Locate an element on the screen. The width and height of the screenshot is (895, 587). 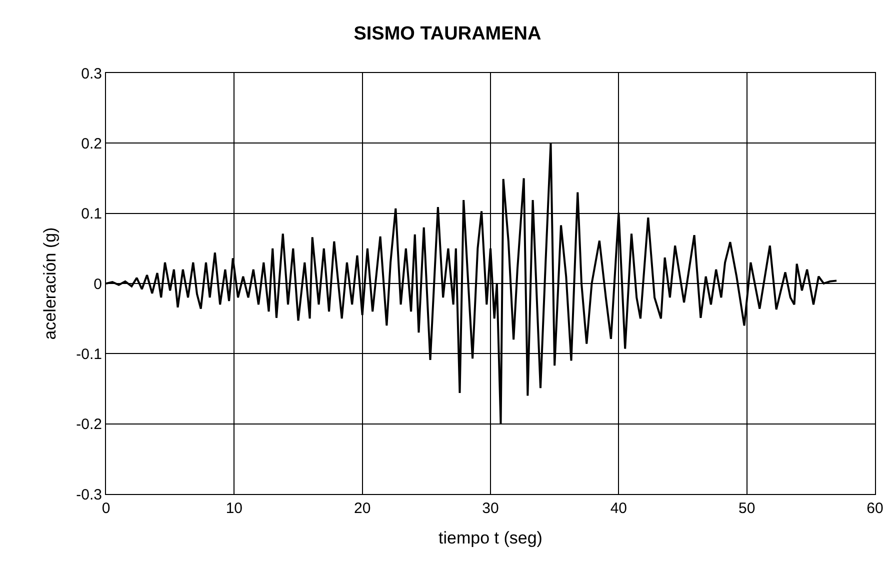
x-axis-title: tiempo t (seg) is located at coordinates (490, 538).